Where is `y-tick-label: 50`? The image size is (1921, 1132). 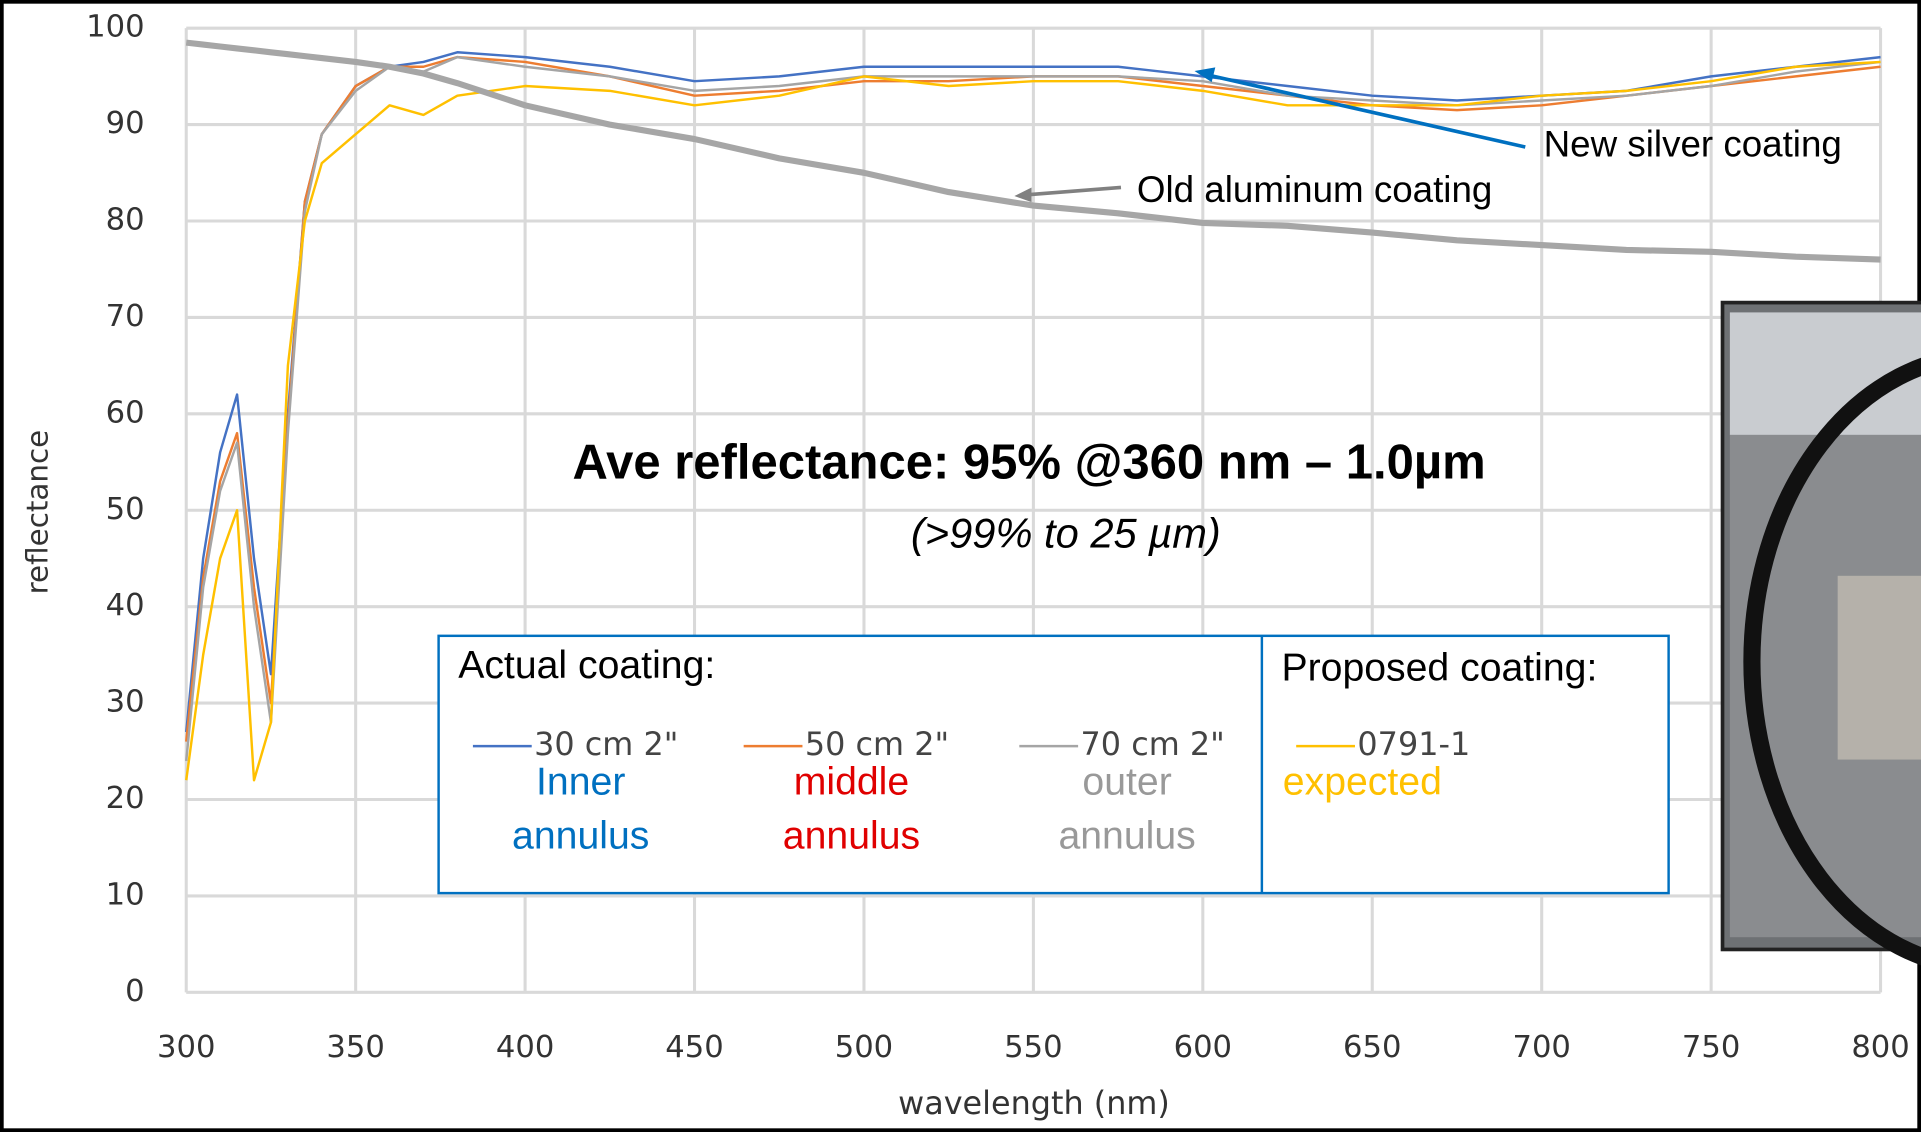 y-tick-label: 50 is located at coordinates (125, 509).